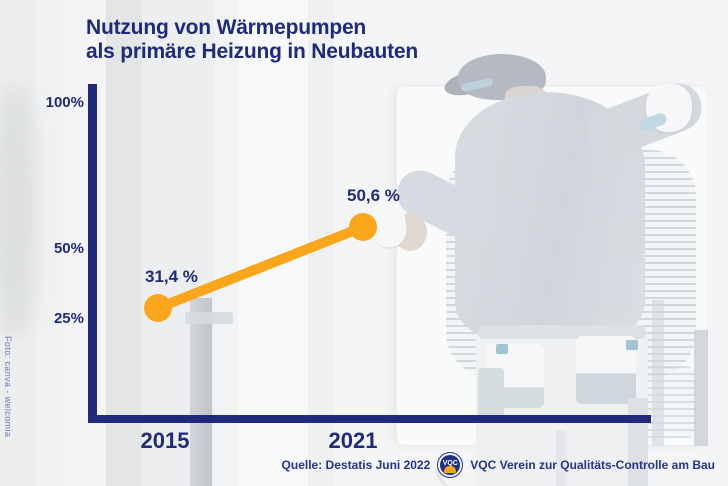 The image size is (728, 486). Describe the element at coordinates (64, 102) in the screenshot. I see `y-tick-100: 100%` at that location.